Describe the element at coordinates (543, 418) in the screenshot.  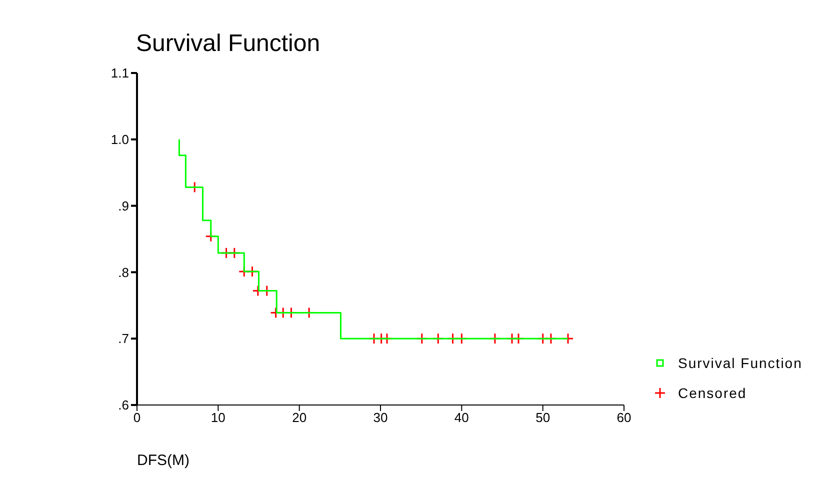
I see `x-tick-label: 50` at that location.